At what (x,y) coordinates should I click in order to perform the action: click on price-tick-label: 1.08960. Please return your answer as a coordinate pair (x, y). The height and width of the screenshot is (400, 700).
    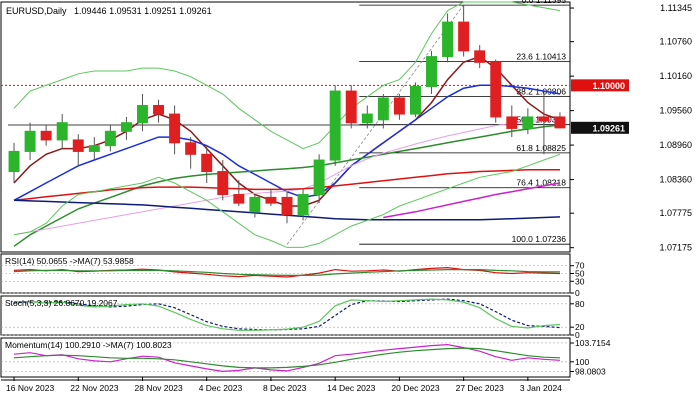
    Looking at the image, I should click on (675, 145).